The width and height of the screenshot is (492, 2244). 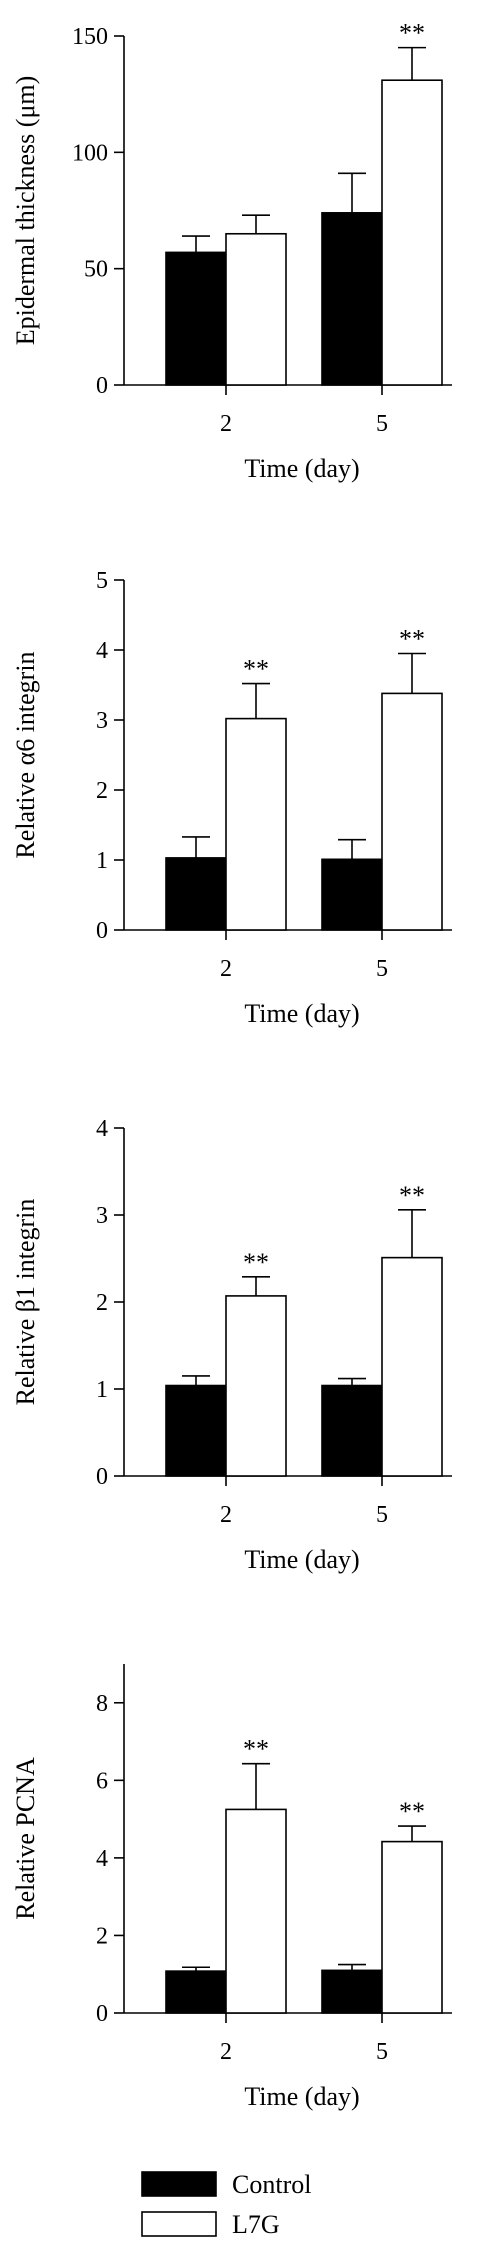 What do you see at coordinates (25, 1302) in the screenshot?
I see `y-axis-title: Relative β1 integrin` at bounding box center [25, 1302].